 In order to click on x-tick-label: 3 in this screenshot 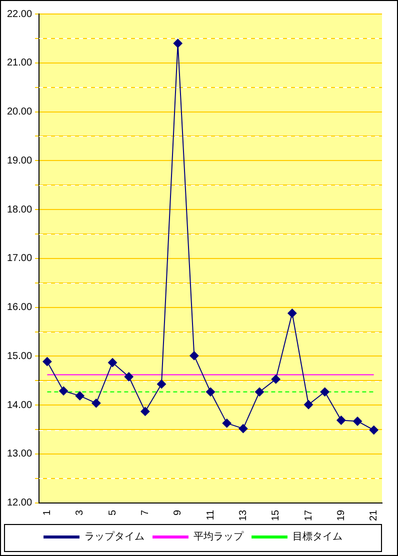, I will do `click(80, 512)`.